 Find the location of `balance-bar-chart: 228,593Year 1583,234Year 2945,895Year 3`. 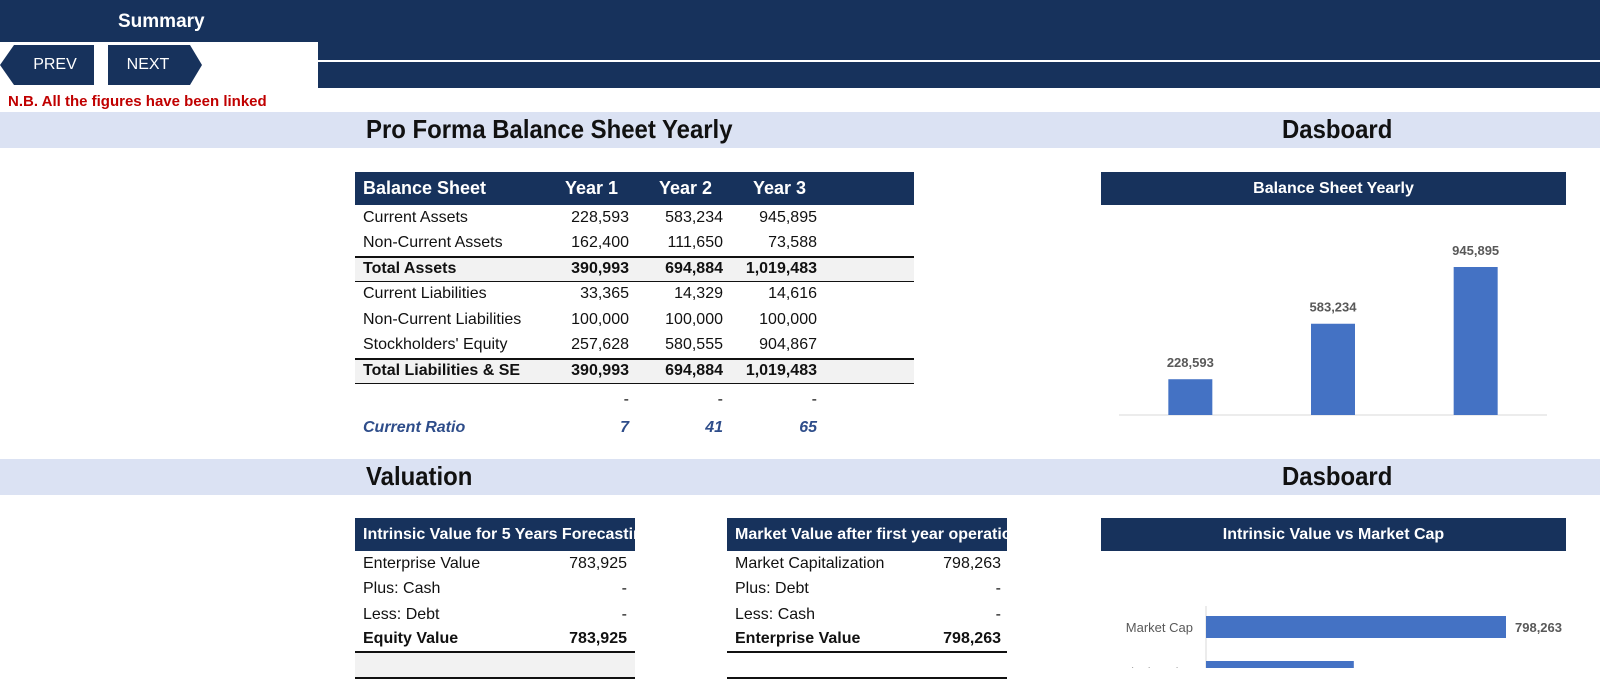

balance-bar-chart: 228,593Year 1583,234Year 2945,895Year 3 is located at coordinates (1333, 344).